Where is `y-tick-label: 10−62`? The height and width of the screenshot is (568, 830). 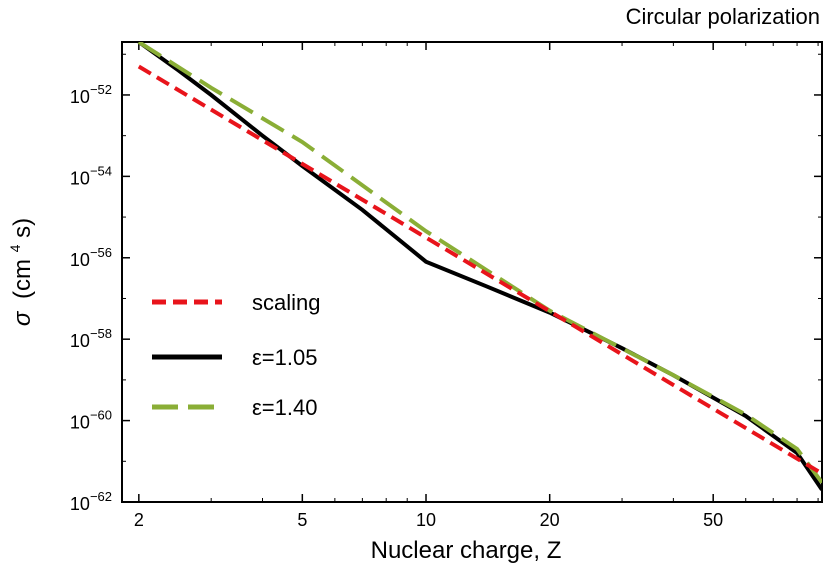
y-tick-label: 10−62 is located at coordinates (91, 501).